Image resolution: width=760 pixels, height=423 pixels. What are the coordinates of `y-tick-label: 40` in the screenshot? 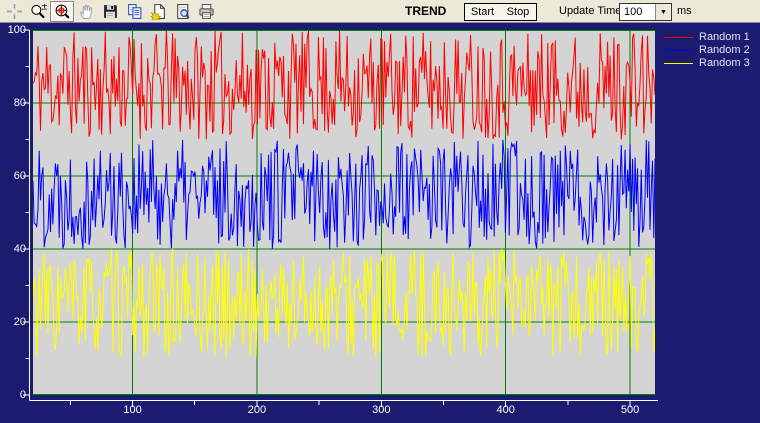 It's located at (19, 249).